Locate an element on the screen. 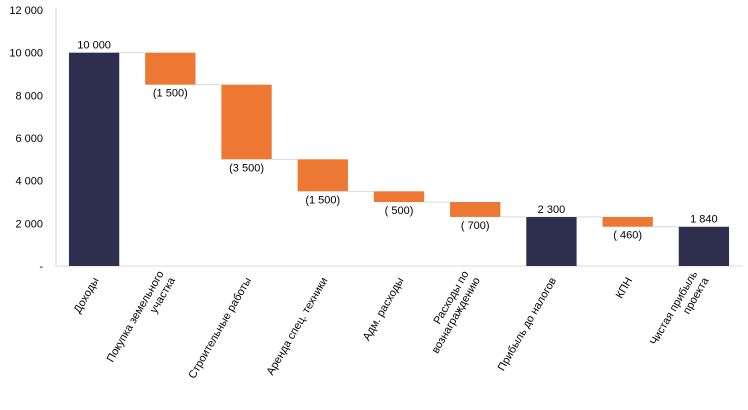 The height and width of the screenshot is (410, 748). y-tick-label: 8 000 is located at coordinates (29, 96).